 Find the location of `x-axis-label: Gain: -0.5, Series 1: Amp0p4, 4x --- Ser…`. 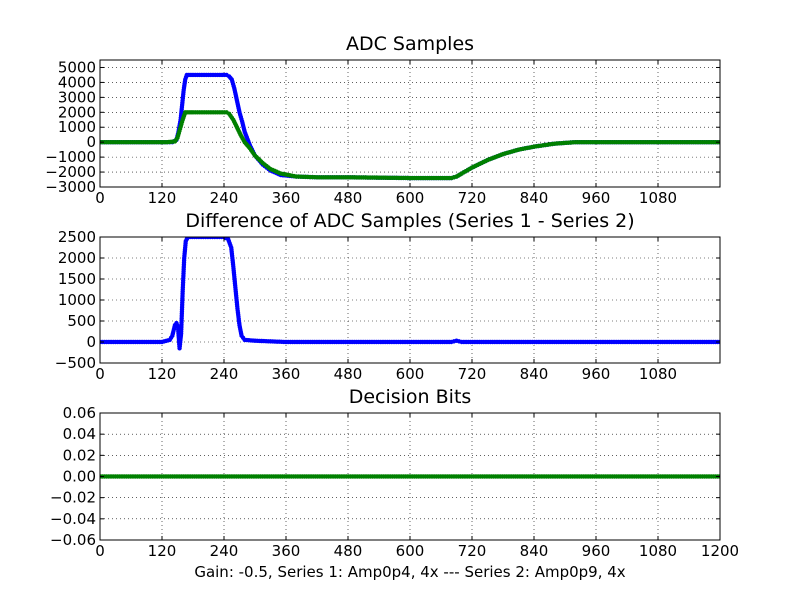

x-axis-label: Gain: -0.5, Series 1: Amp0p4, 4x --- Ser… is located at coordinates (409, 572).